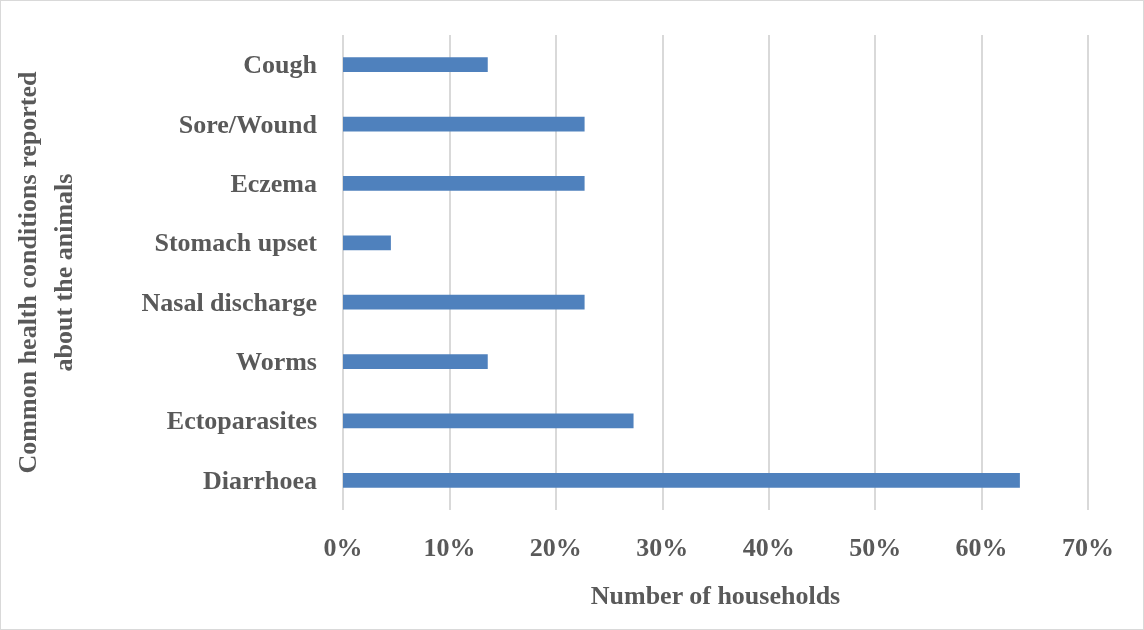 This screenshot has height=630, width=1144. What do you see at coordinates (236, 243) in the screenshot?
I see `y-tick-label: Stomach upset` at bounding box center [236, 243].